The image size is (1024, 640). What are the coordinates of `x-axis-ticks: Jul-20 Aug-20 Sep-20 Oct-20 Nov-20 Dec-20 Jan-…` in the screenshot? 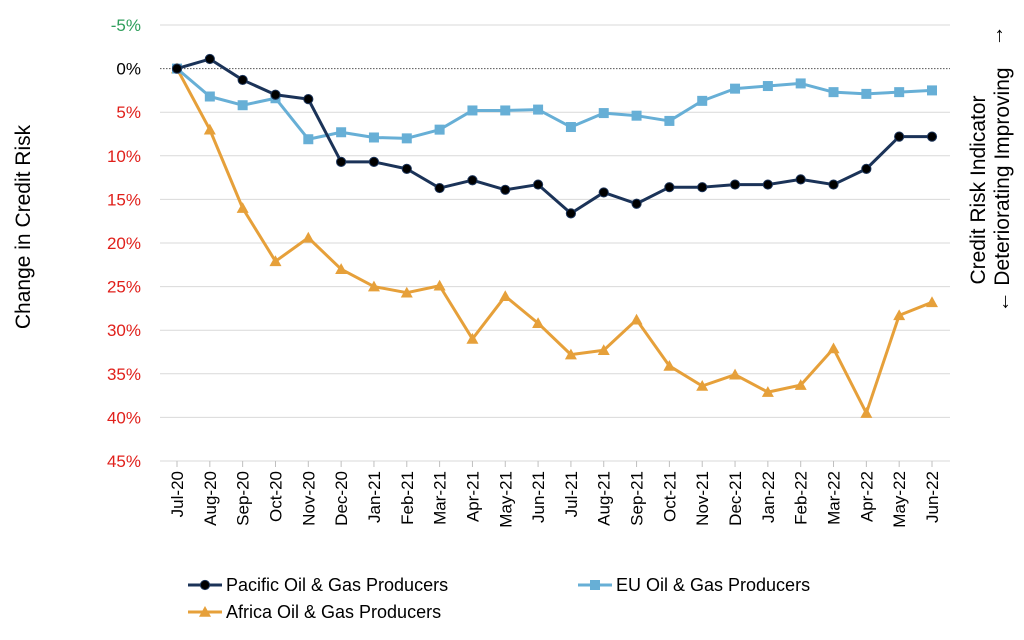 It's located at (555, 494).